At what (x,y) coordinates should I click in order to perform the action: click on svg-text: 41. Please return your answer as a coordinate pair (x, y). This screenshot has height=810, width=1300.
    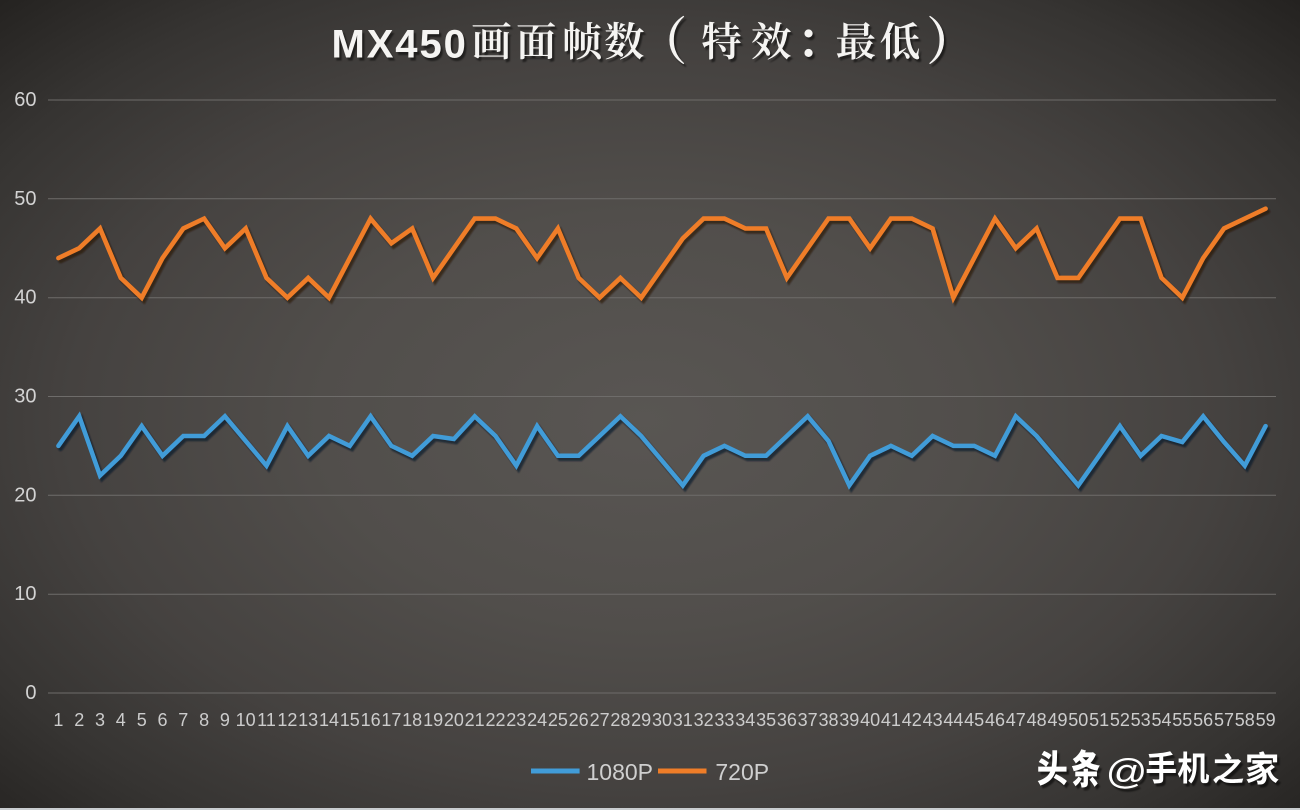
    Looking at the image, I should click on (891, 720).